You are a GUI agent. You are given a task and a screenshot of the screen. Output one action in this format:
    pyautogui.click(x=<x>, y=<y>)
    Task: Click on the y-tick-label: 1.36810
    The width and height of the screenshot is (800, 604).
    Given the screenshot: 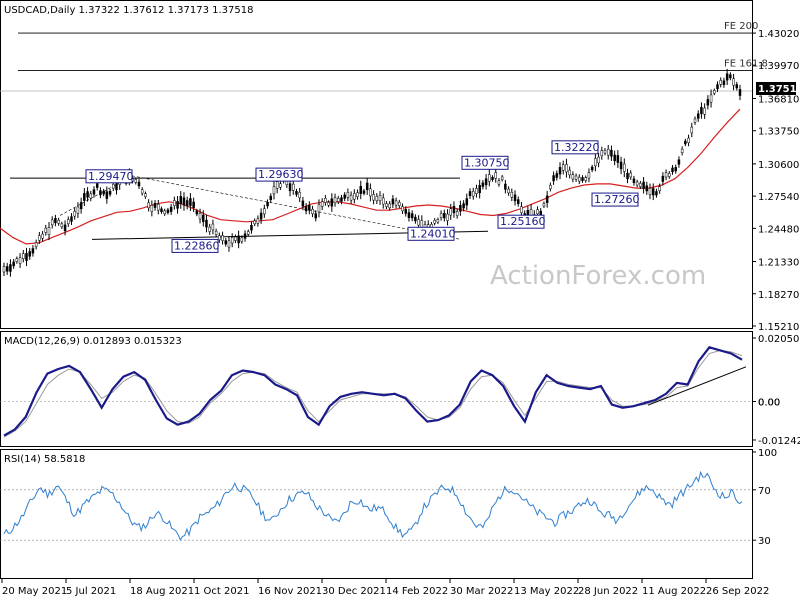 What is the action you would take?
    pyautogui.click(x=778, y=99)
    